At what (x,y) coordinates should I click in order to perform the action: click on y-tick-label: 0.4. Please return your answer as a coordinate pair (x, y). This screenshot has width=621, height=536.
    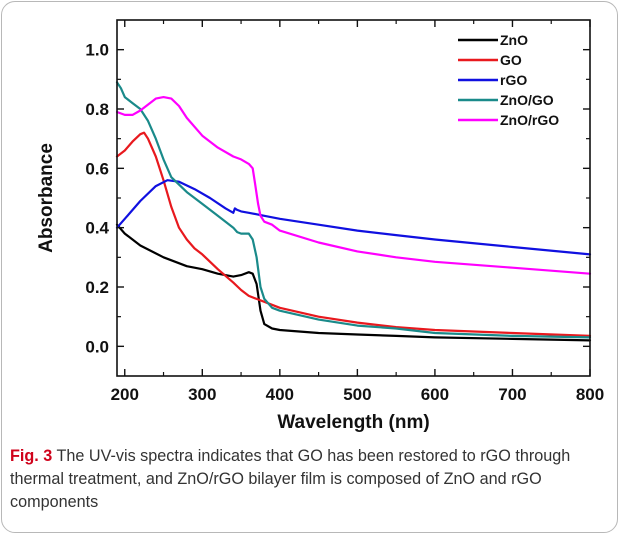
    Looking at the image, I should click on (97, 228).